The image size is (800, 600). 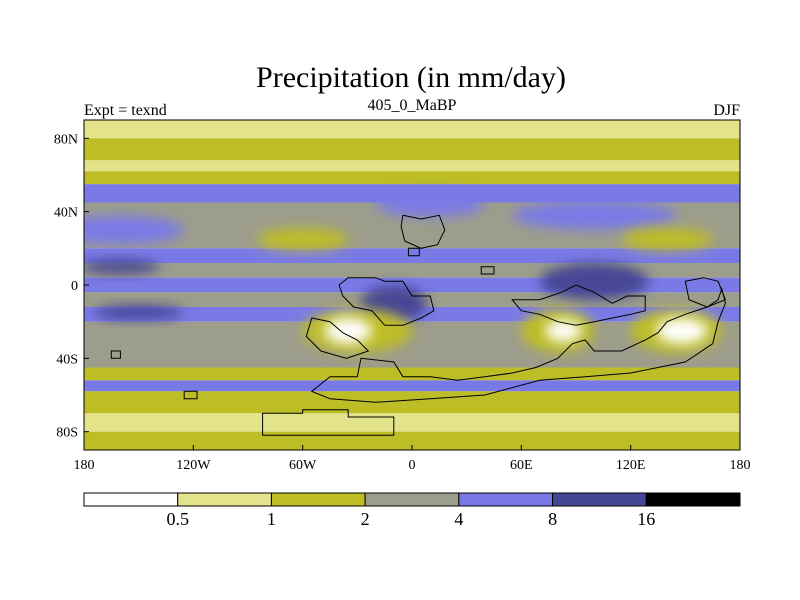 I want to click on y-tick-label-4: 80S, so click(x=67, y=433).